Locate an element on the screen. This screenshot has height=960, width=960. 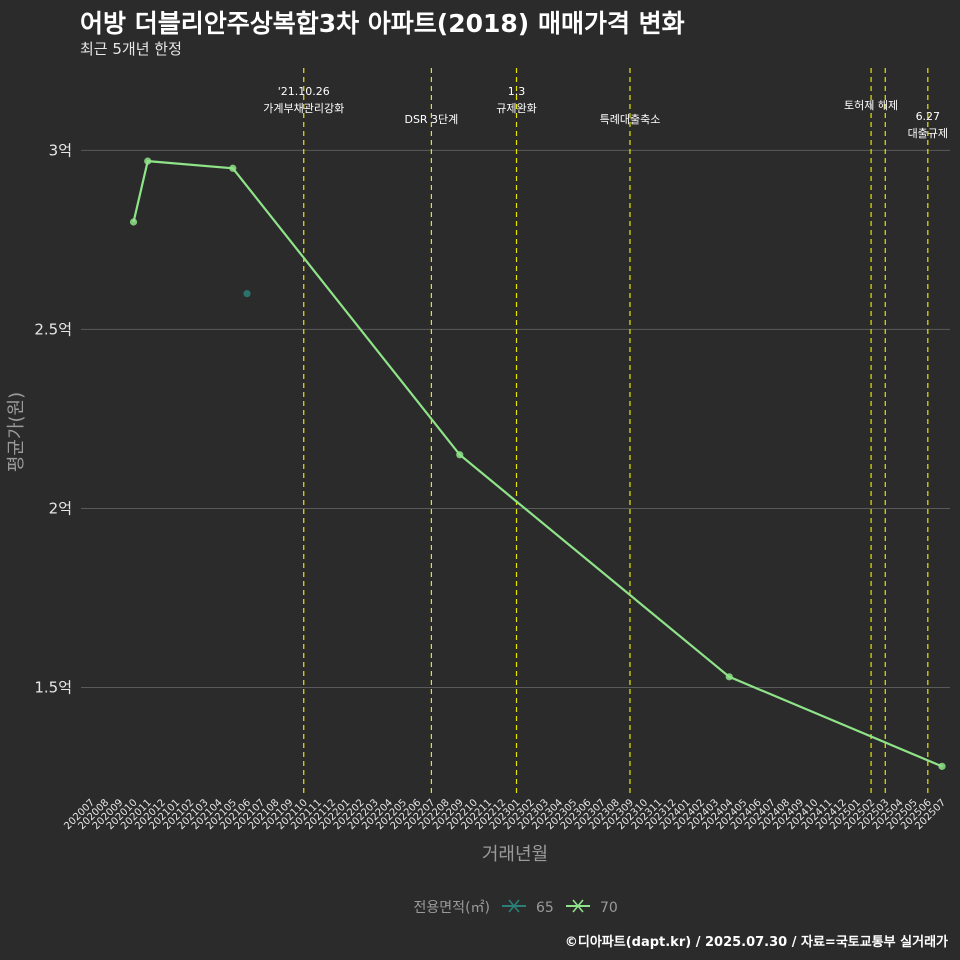
legend: 전용면적(㎡) 65 70 is located at coordinates (516, 907).